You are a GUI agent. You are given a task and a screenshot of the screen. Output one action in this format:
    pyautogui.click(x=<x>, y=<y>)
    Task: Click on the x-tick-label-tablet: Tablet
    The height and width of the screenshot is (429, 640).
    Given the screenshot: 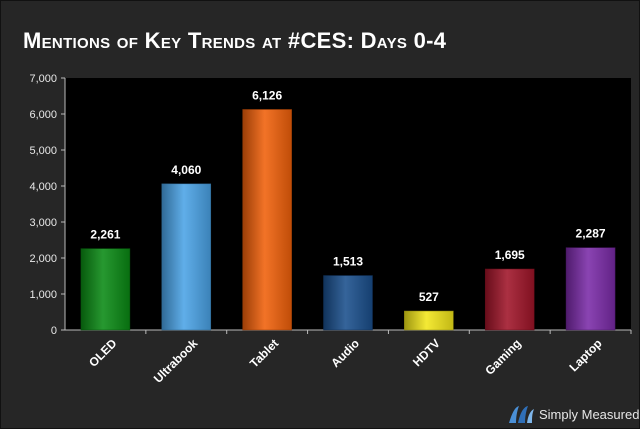 What is the action you would take?
    pyautogui.click(x=264, y=353)
    